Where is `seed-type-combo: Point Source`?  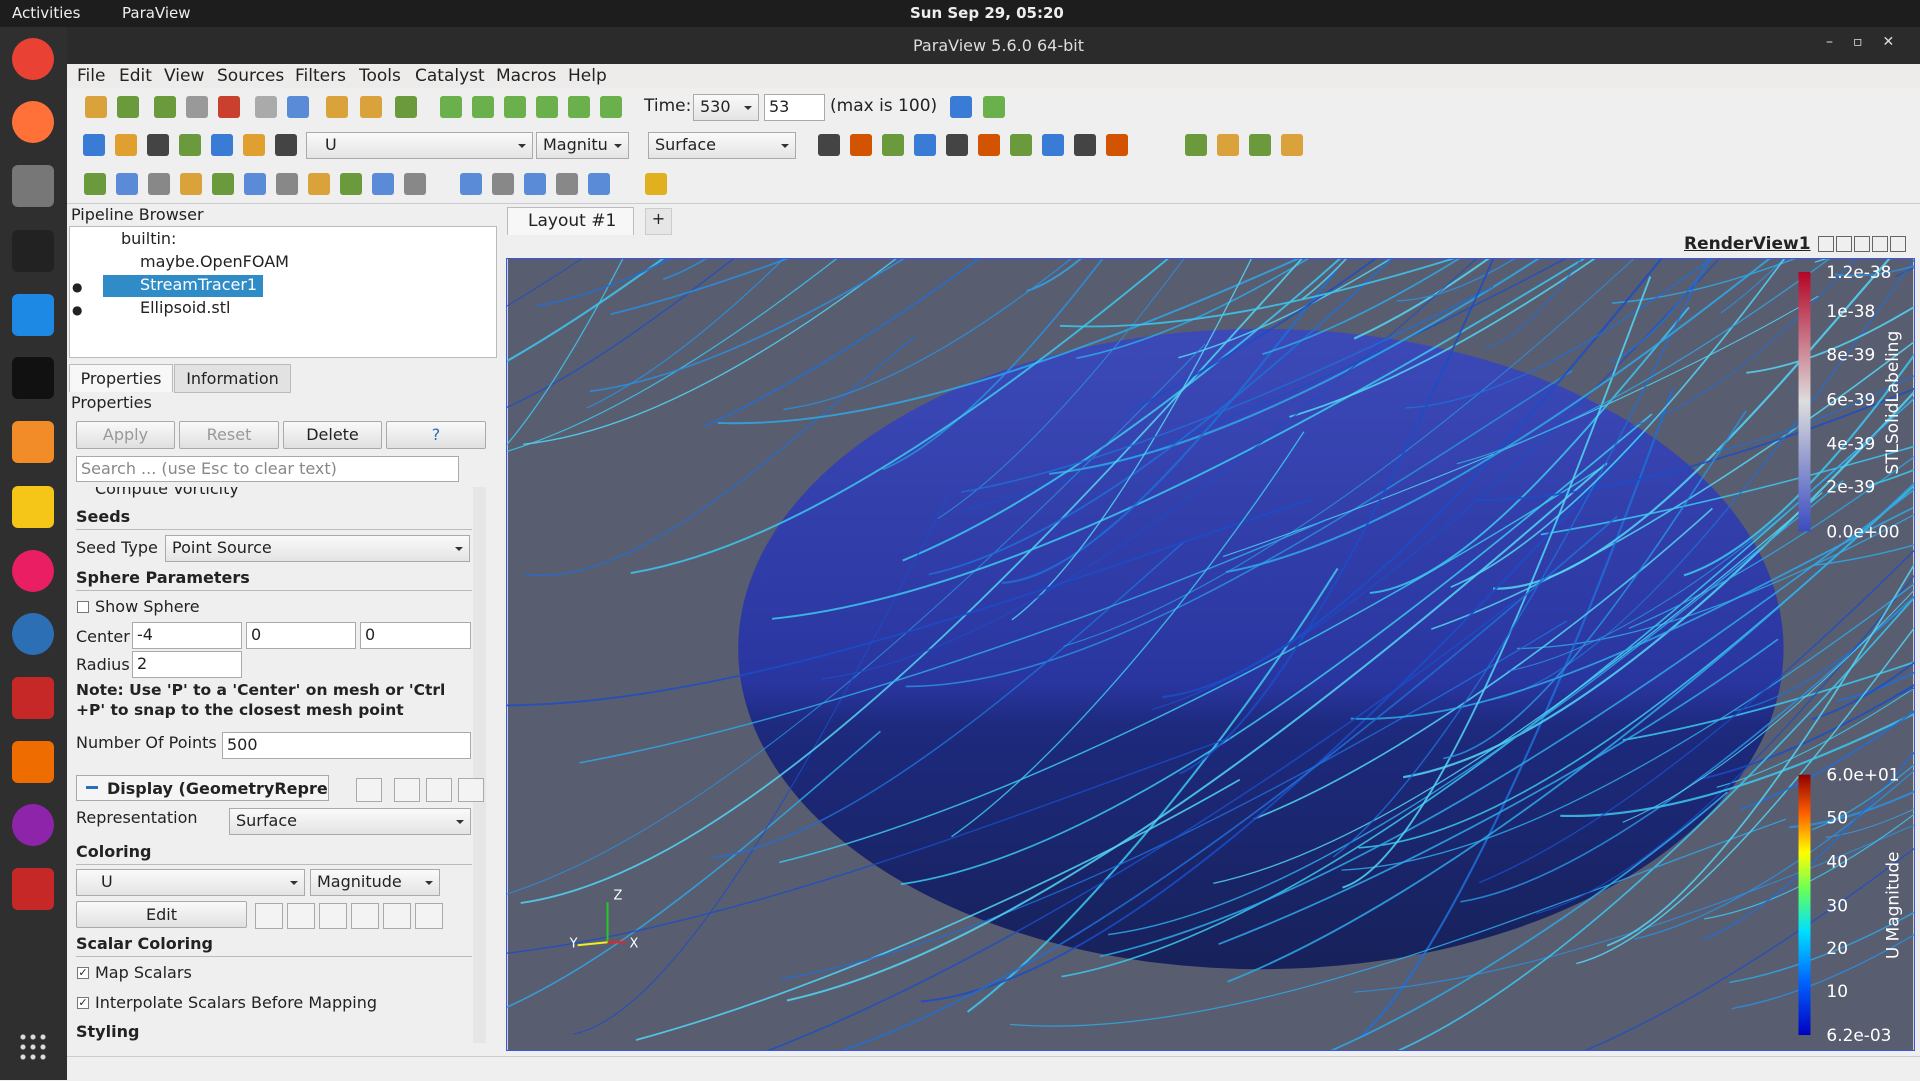
seed-type-combo: Point Source is located at coordinates (317, 548).